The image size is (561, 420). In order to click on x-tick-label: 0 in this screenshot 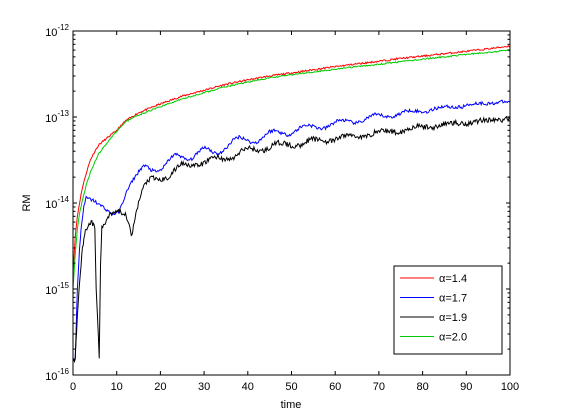, I will do `click(73, 387)`.